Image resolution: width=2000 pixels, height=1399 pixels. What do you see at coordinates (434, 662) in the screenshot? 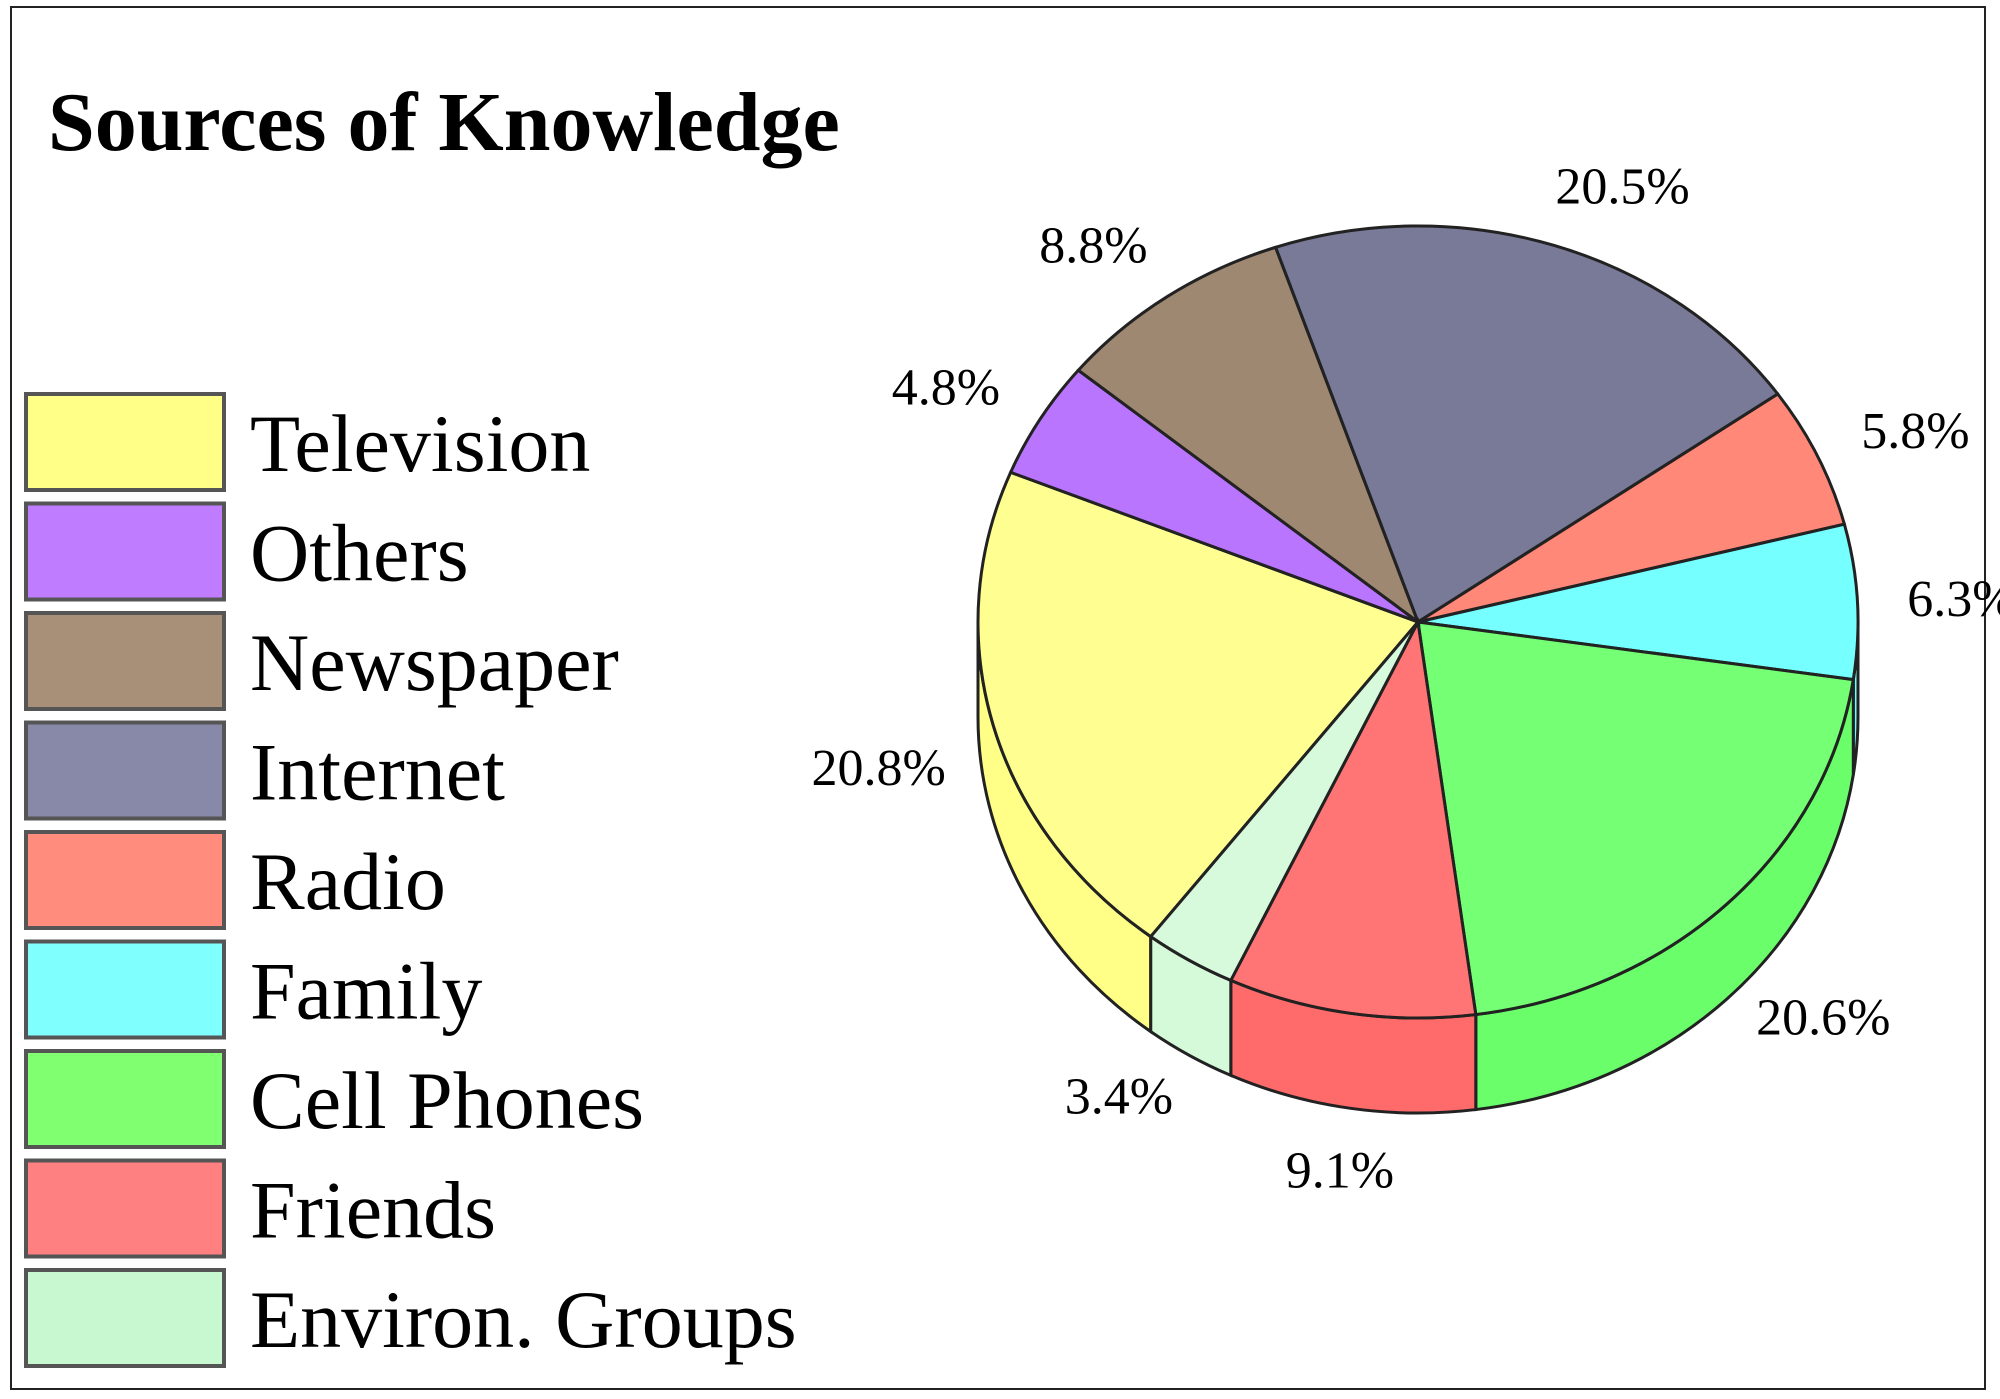
I see `legend-label-newspaper: Newspaper` at bounding box center [434, 662].